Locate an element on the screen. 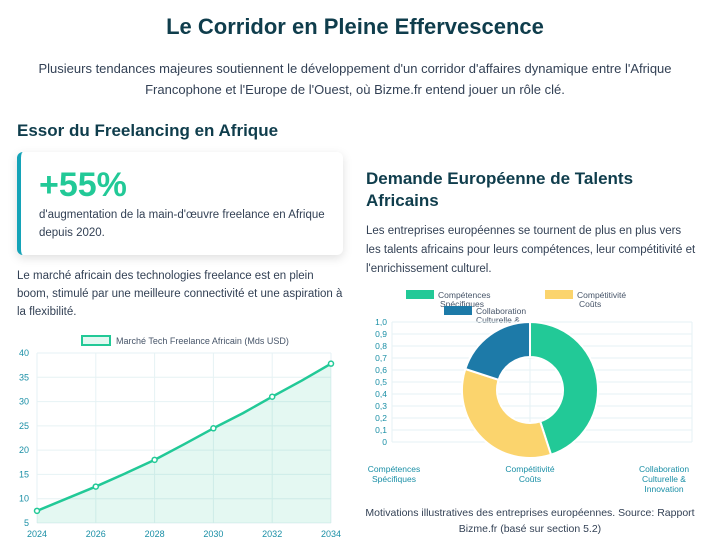  y-tick-label: 20 is located at coordinates (24, 450).